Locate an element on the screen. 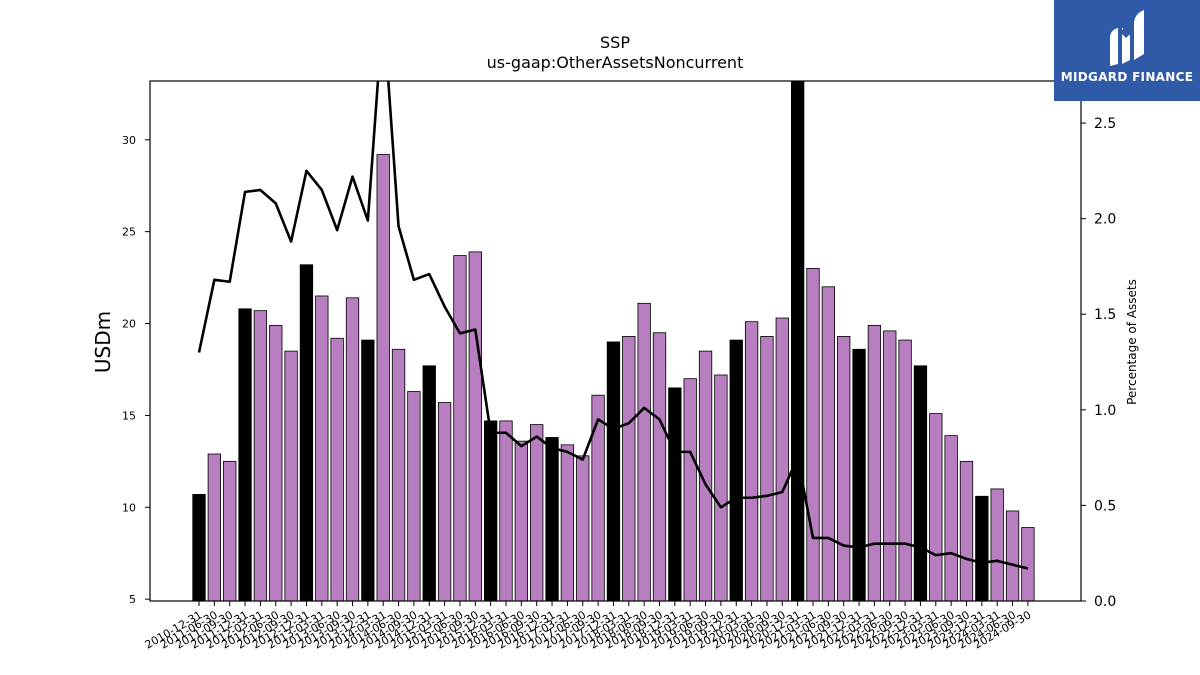 Image resolution: width=1200 pixels, height=675 pixels. y2-axis-label: Percentage of Assets is located at coordinates (1132, 342).